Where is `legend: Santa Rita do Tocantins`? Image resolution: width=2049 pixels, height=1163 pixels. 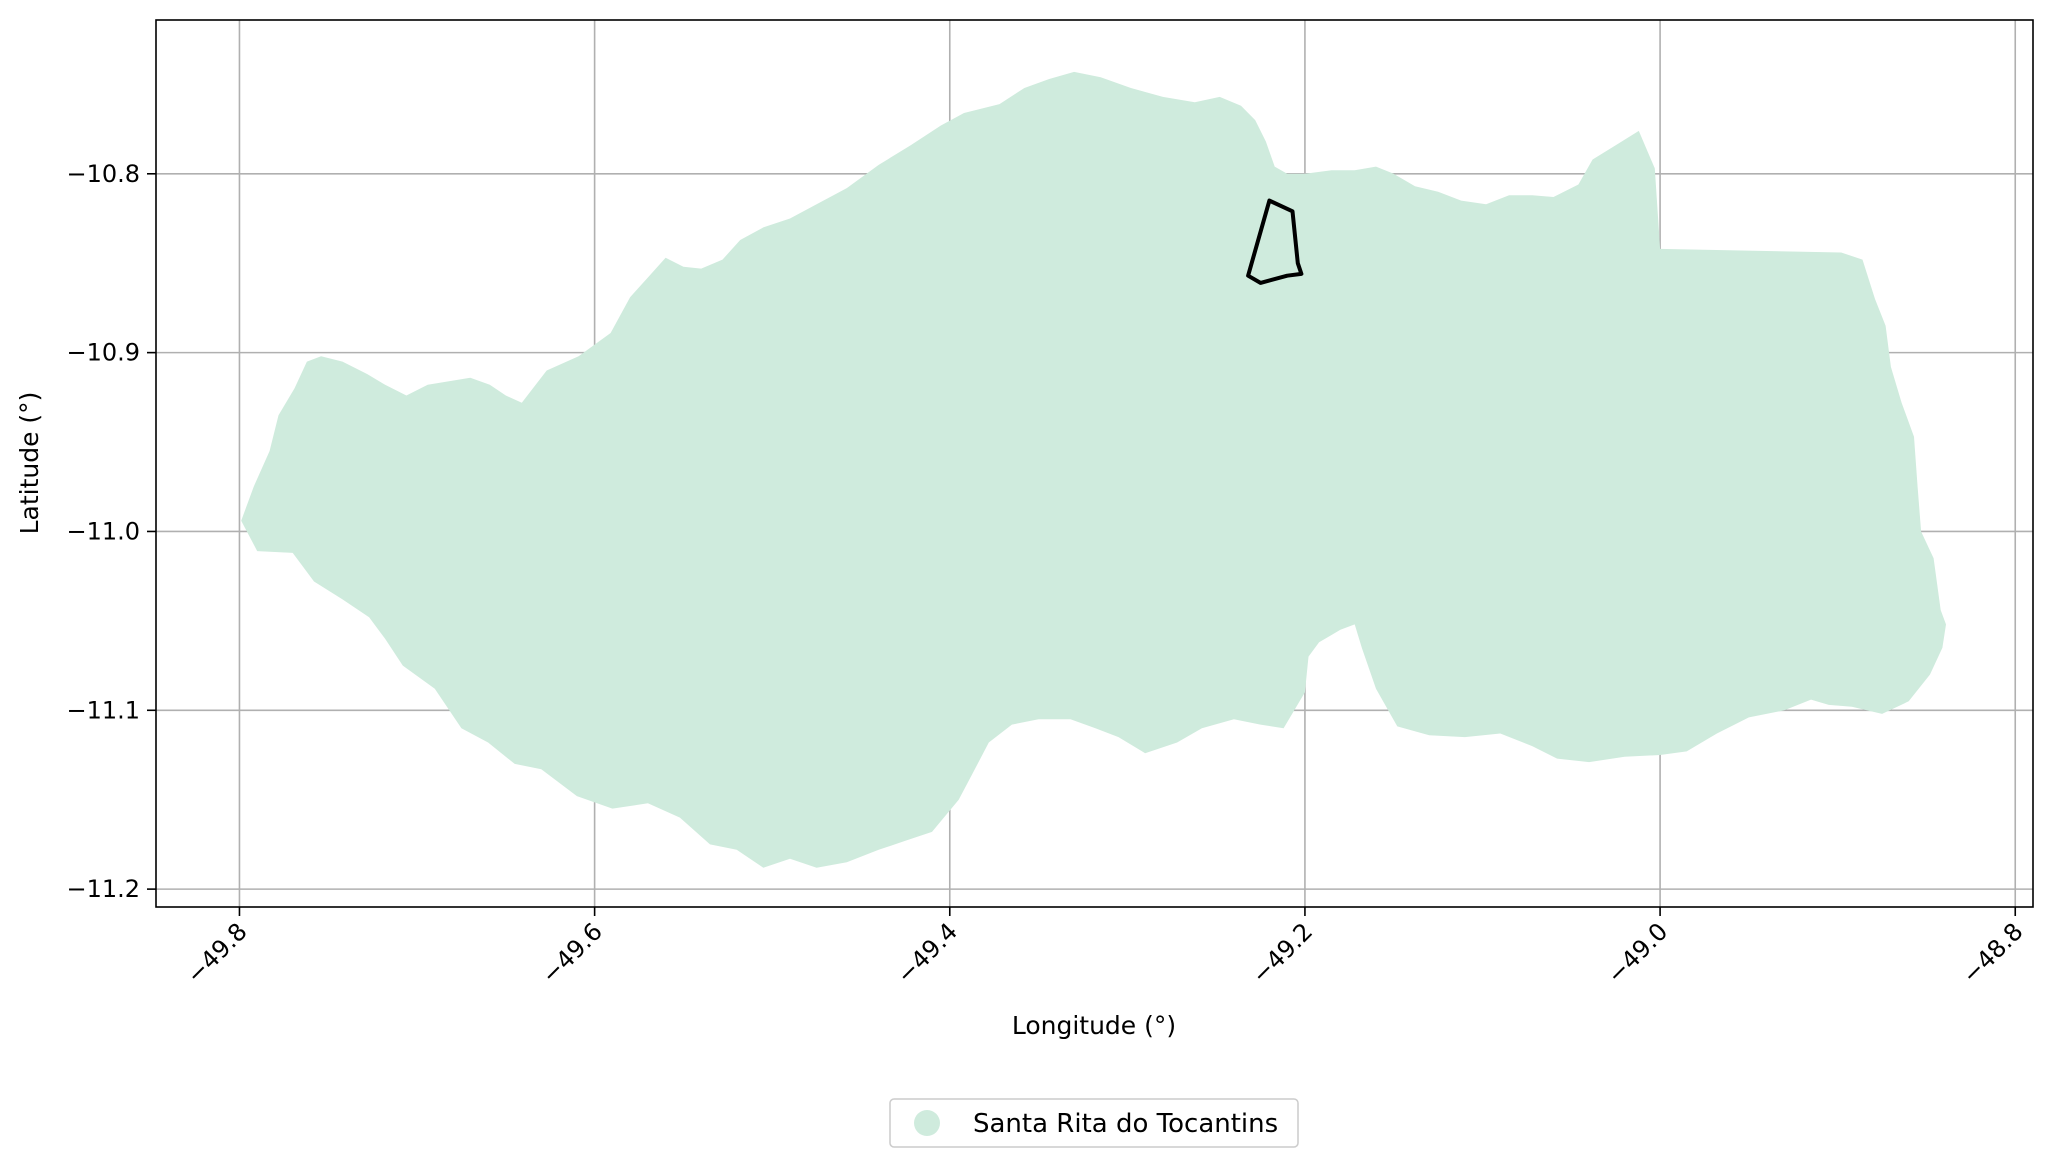 legend: Santa Rita do Tocantins is located at coordinates (1094, 1123).